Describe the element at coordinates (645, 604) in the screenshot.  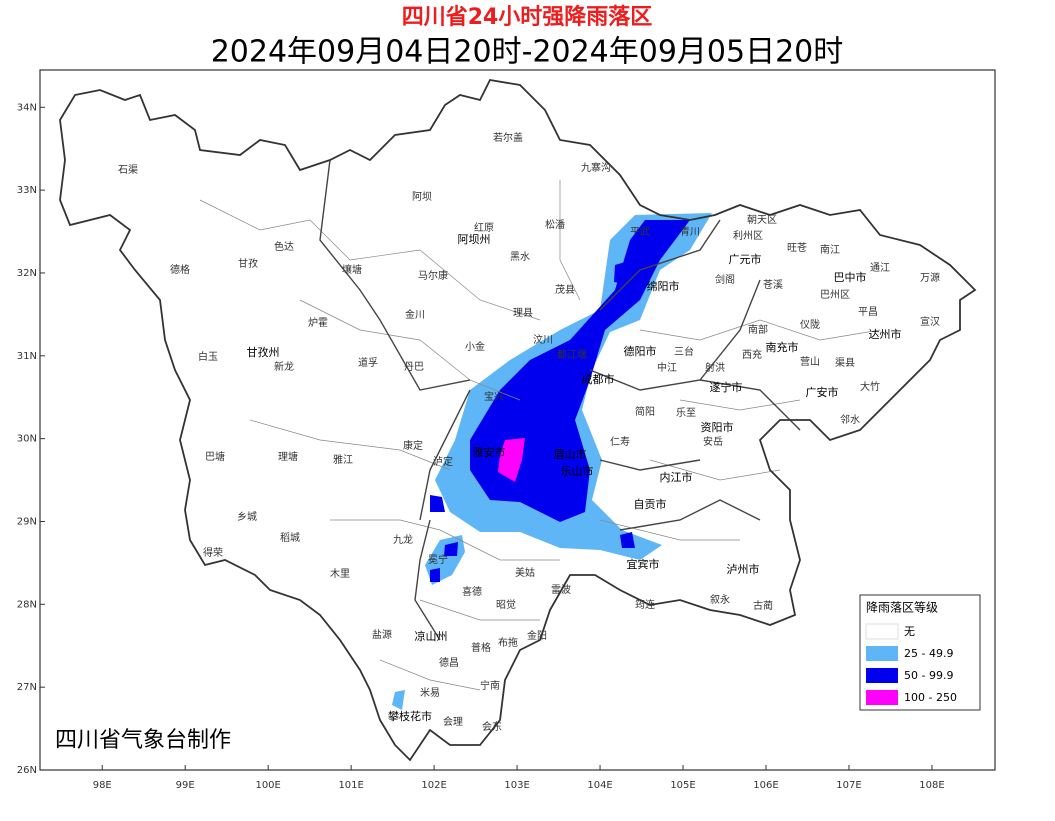
I see `place-label: 筠连` at that location.